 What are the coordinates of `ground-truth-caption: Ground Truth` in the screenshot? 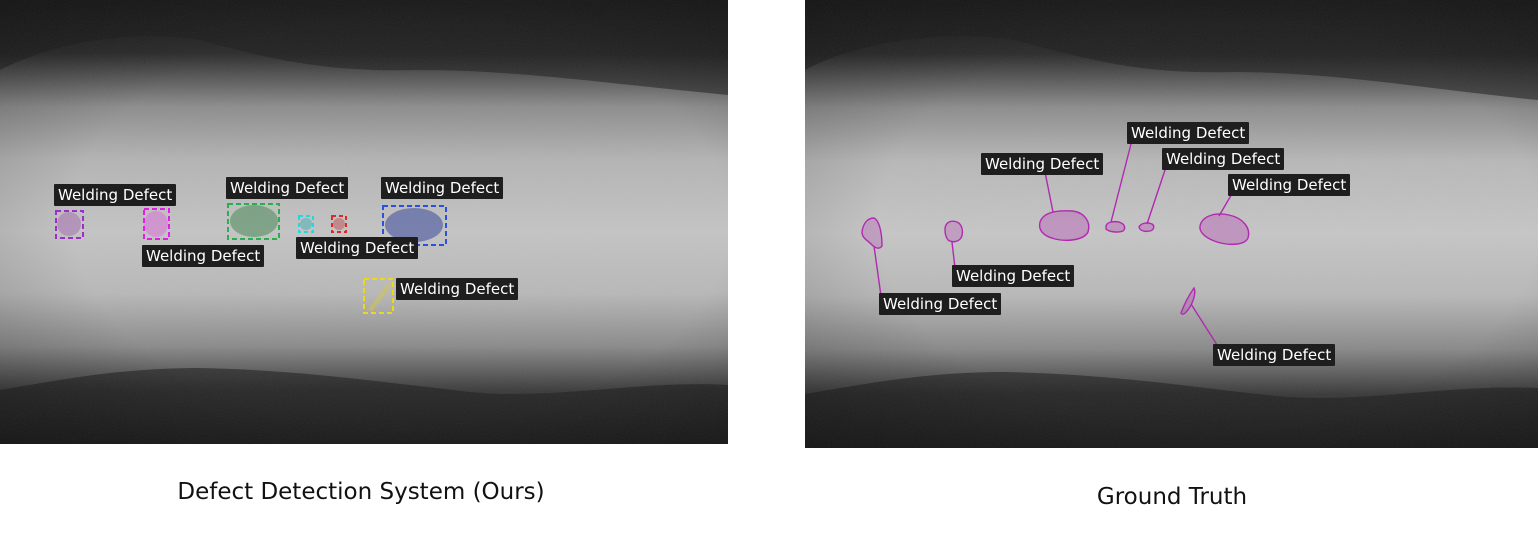 It's located at (1172, 497).